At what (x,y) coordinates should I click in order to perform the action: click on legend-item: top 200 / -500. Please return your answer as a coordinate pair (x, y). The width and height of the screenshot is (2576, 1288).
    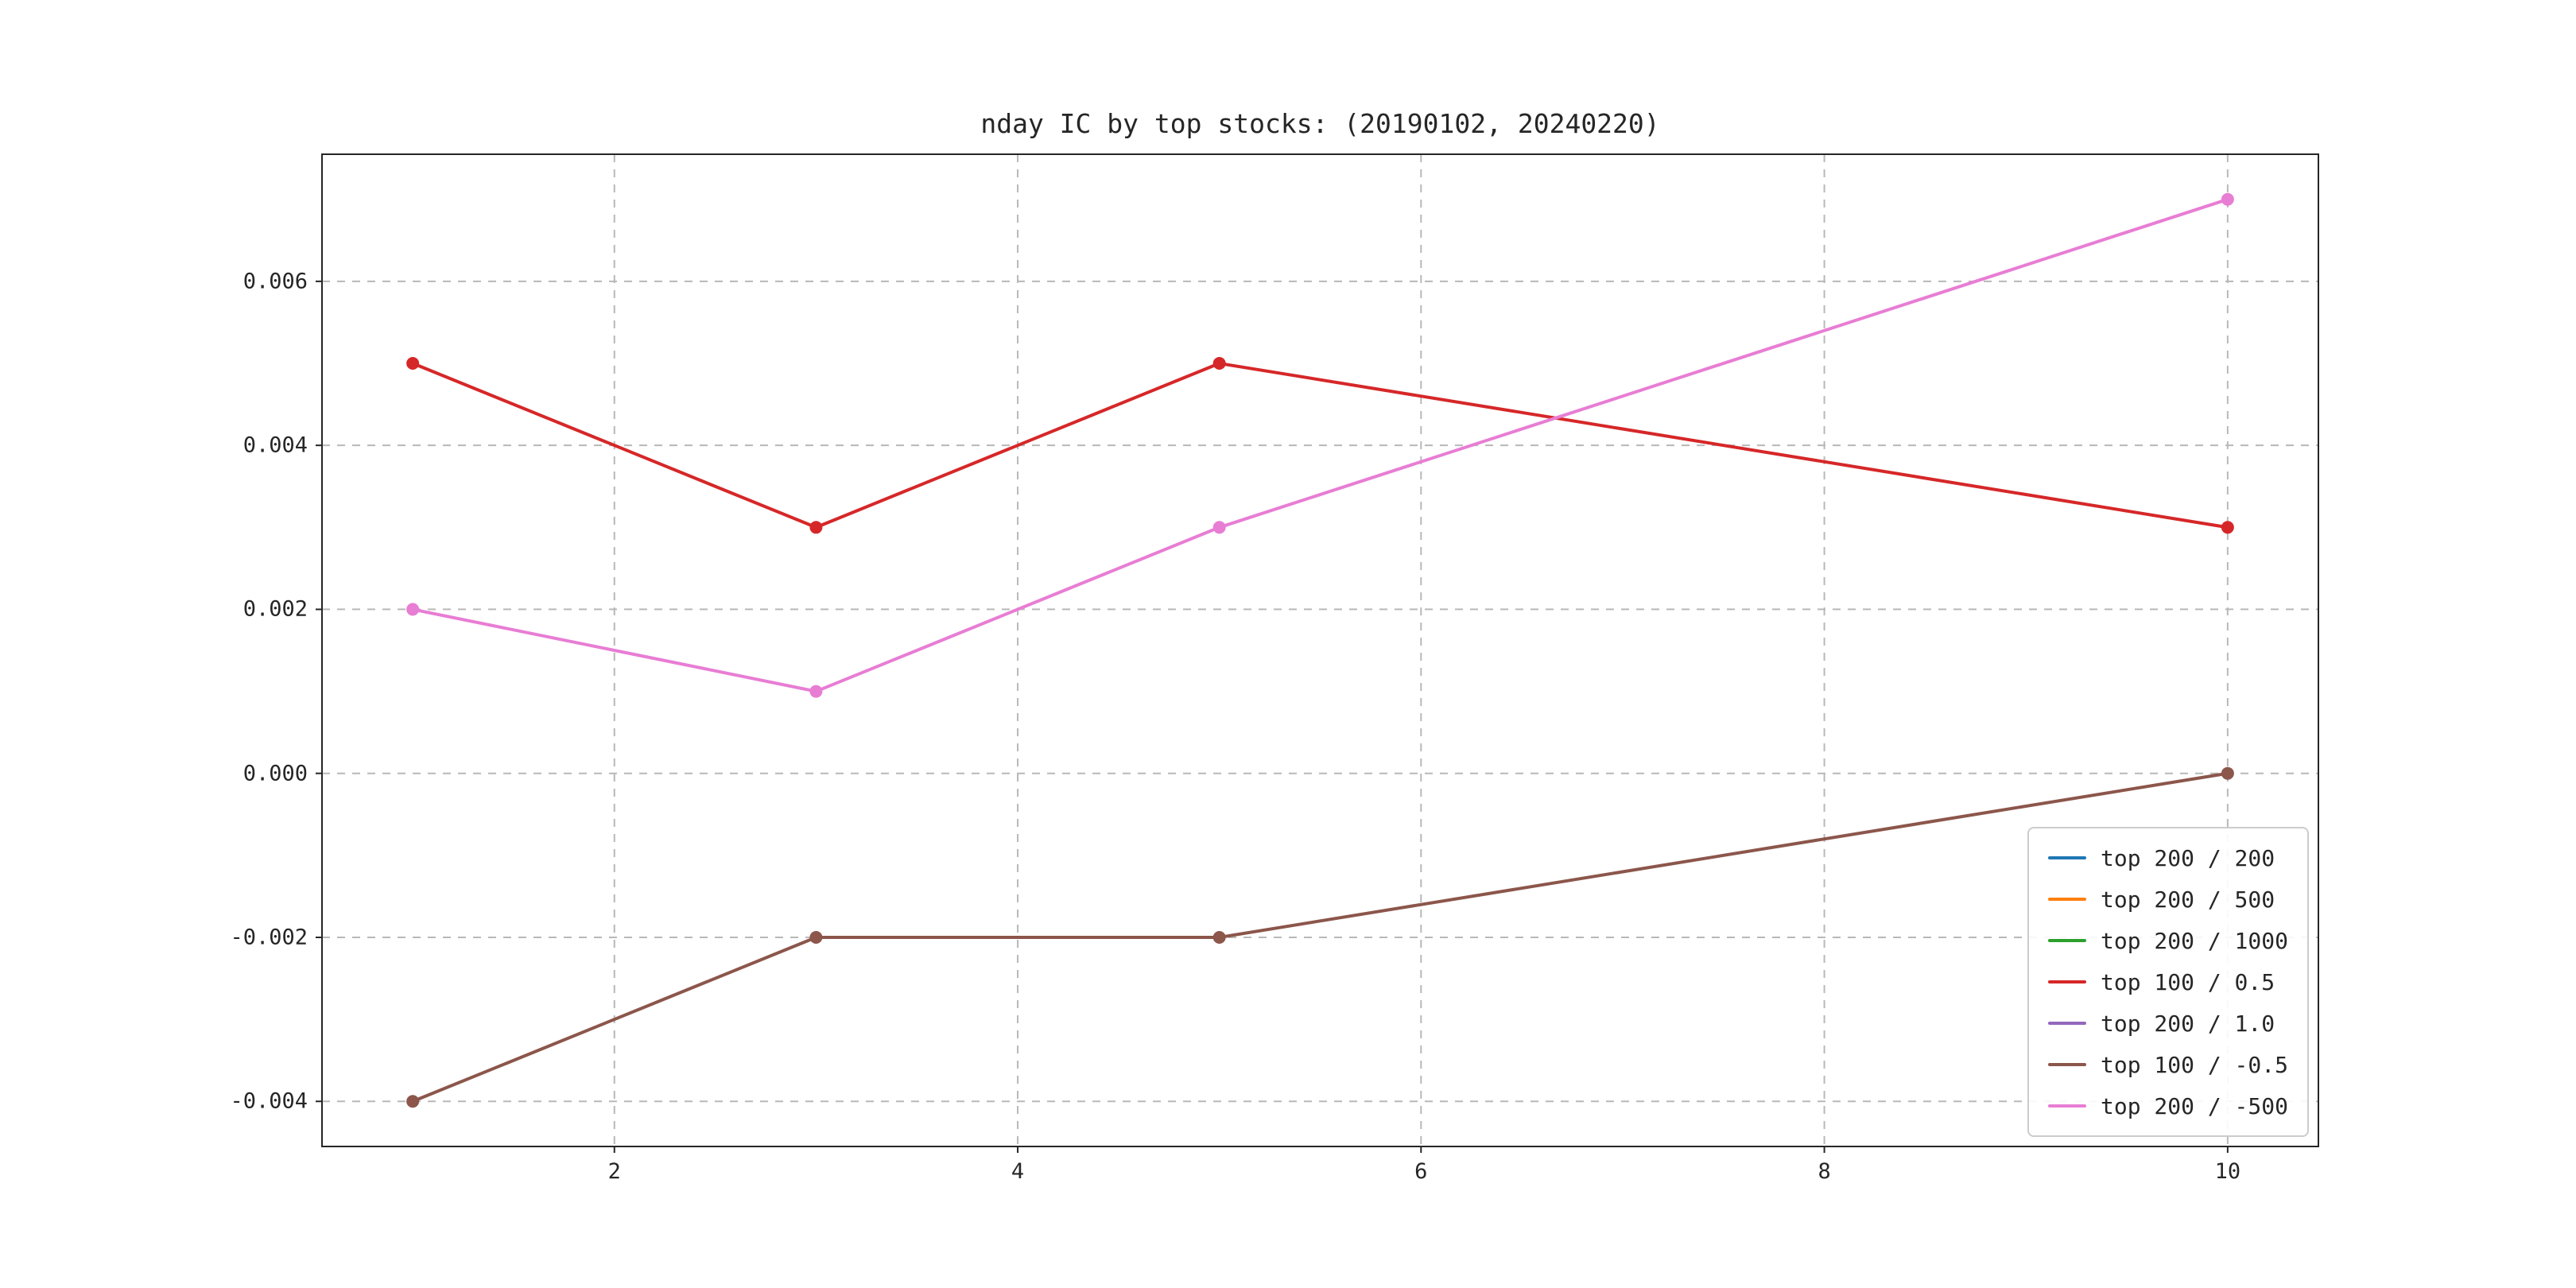
    Looking at the image, I should click on (2168, 1106).